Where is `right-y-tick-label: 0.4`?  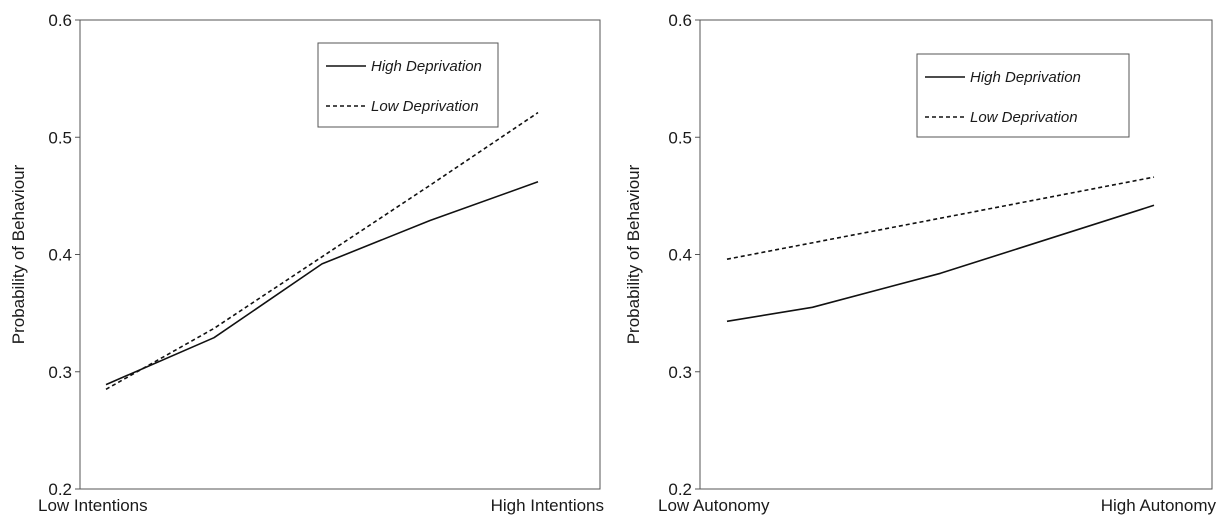 right-y-tick-label: 0.4 is located at coordinates (680, 255).